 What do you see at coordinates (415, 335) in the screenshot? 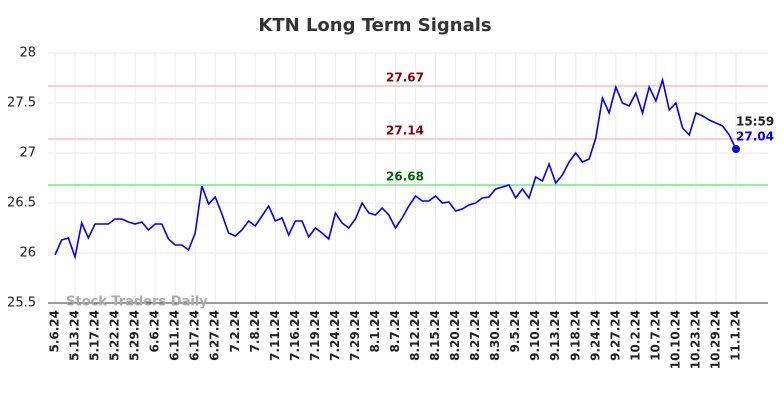
I see `x-tick-label: 8.12.24` at bounding box center [415, 335].